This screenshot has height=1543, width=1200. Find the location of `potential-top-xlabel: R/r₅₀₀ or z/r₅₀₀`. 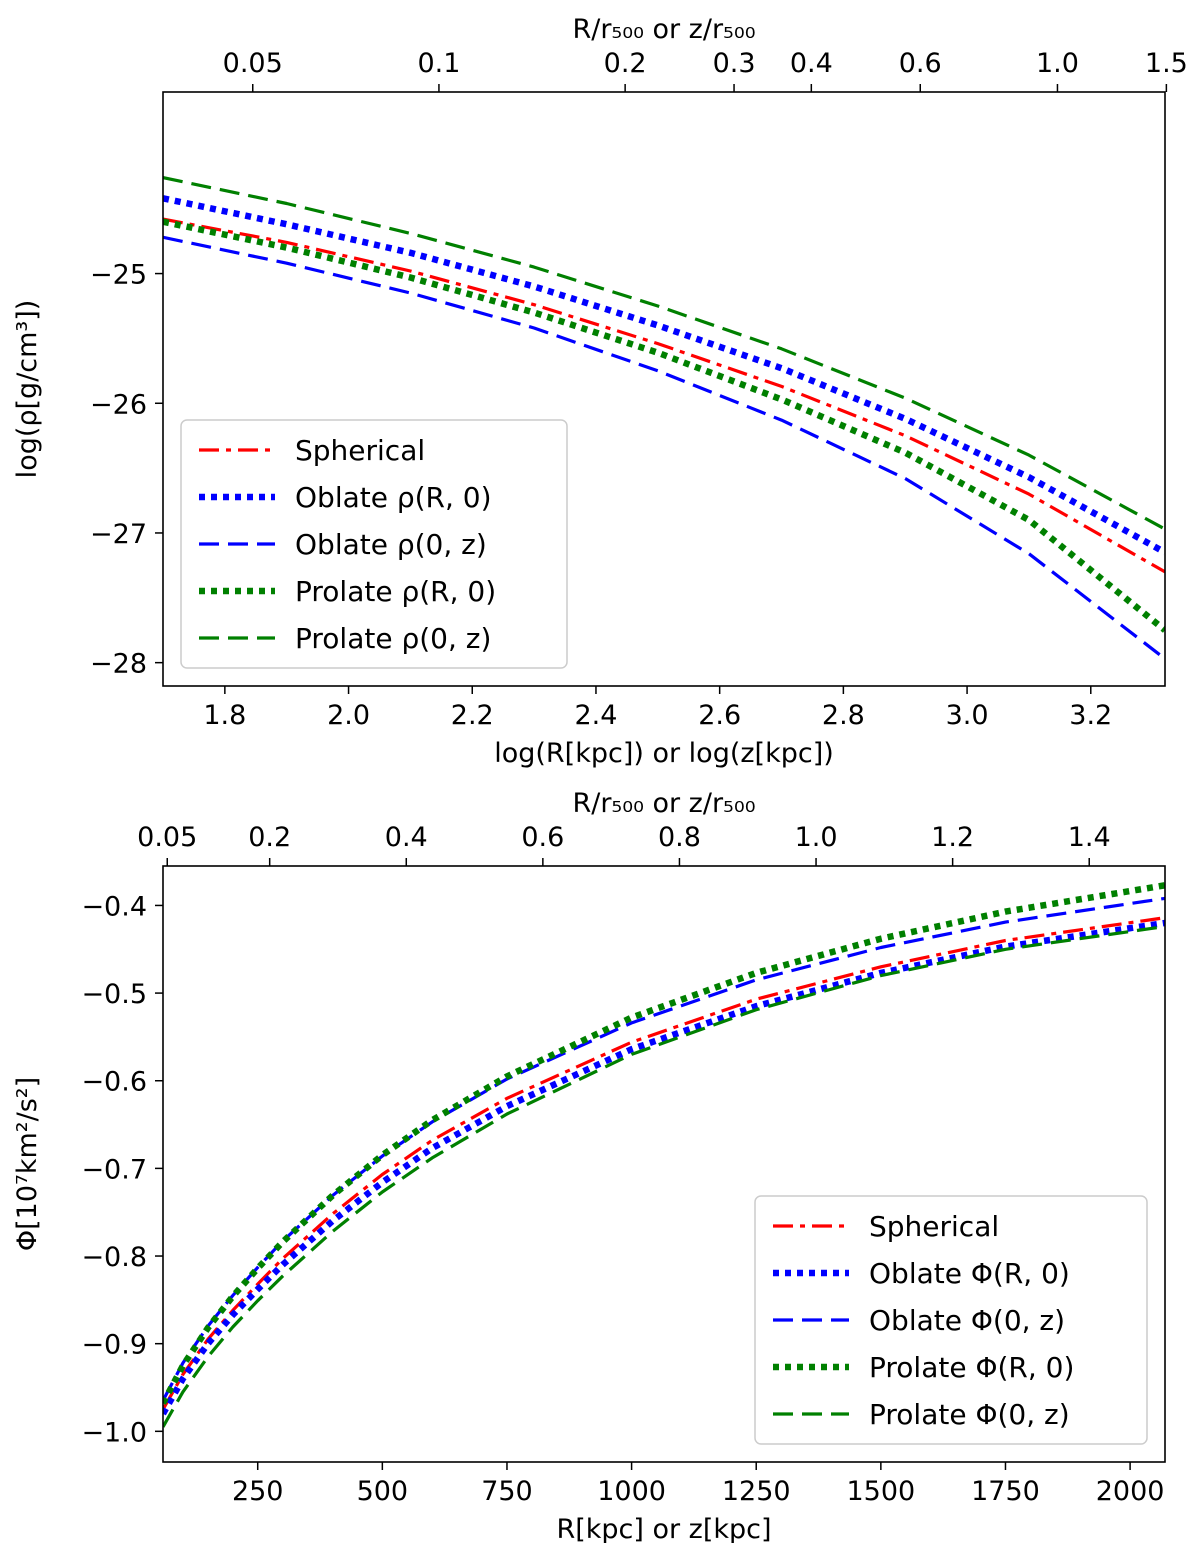

potential-top-xlabel: R/r₅₀₀ or z/r₅₀₀ is located at coordinates (663, 803).